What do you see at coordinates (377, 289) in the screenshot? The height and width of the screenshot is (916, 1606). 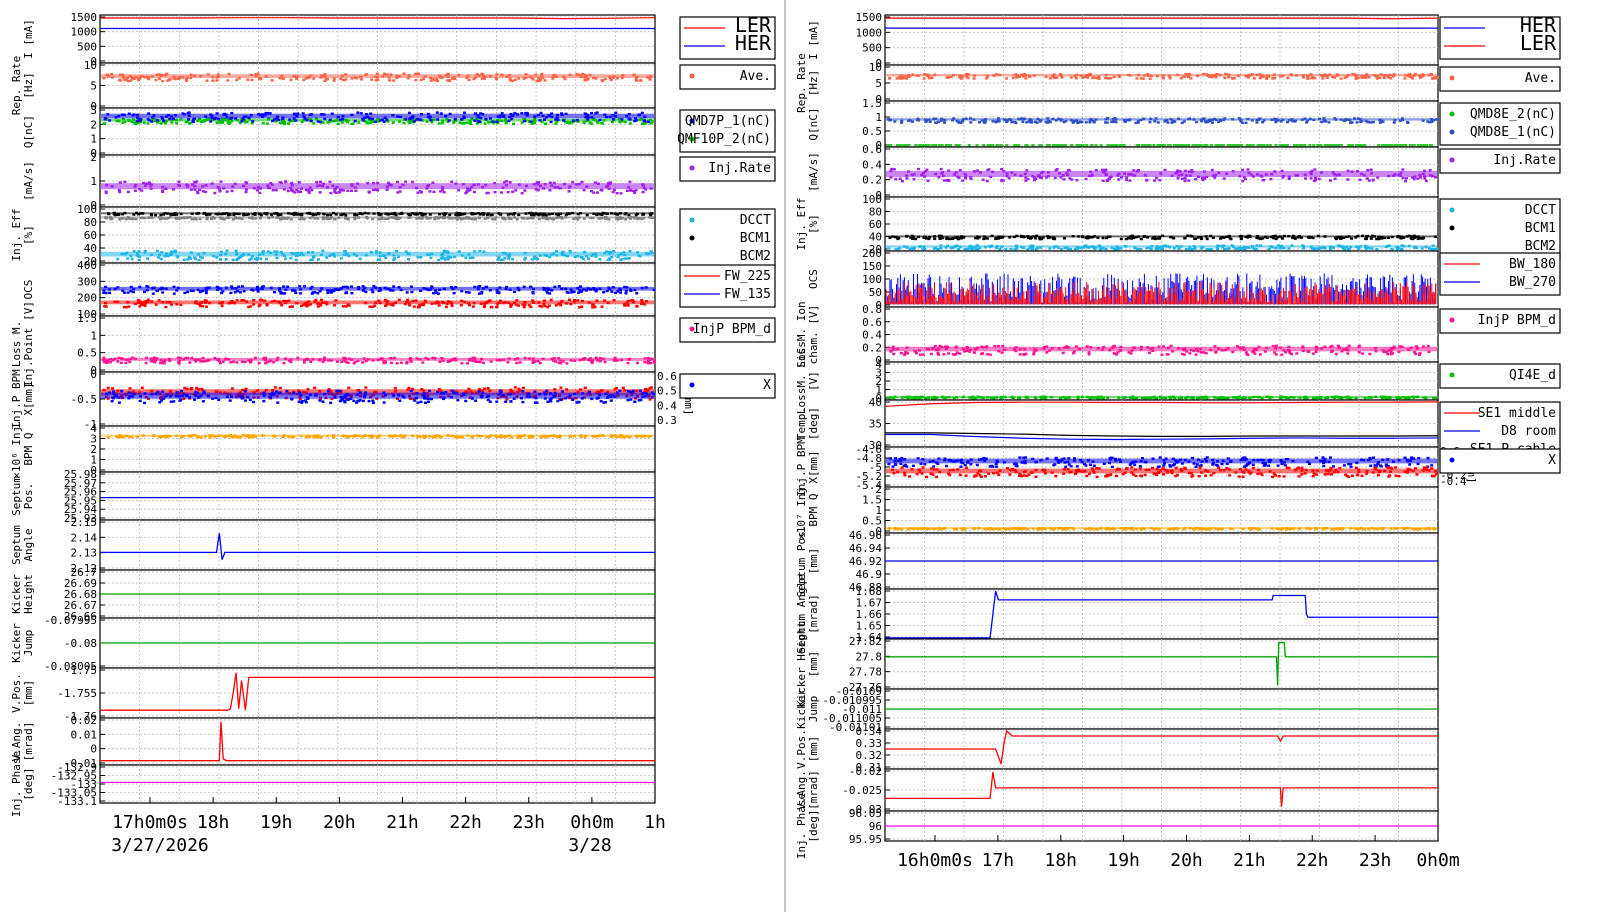 I see `series-band` at bounding box center [377, 289].